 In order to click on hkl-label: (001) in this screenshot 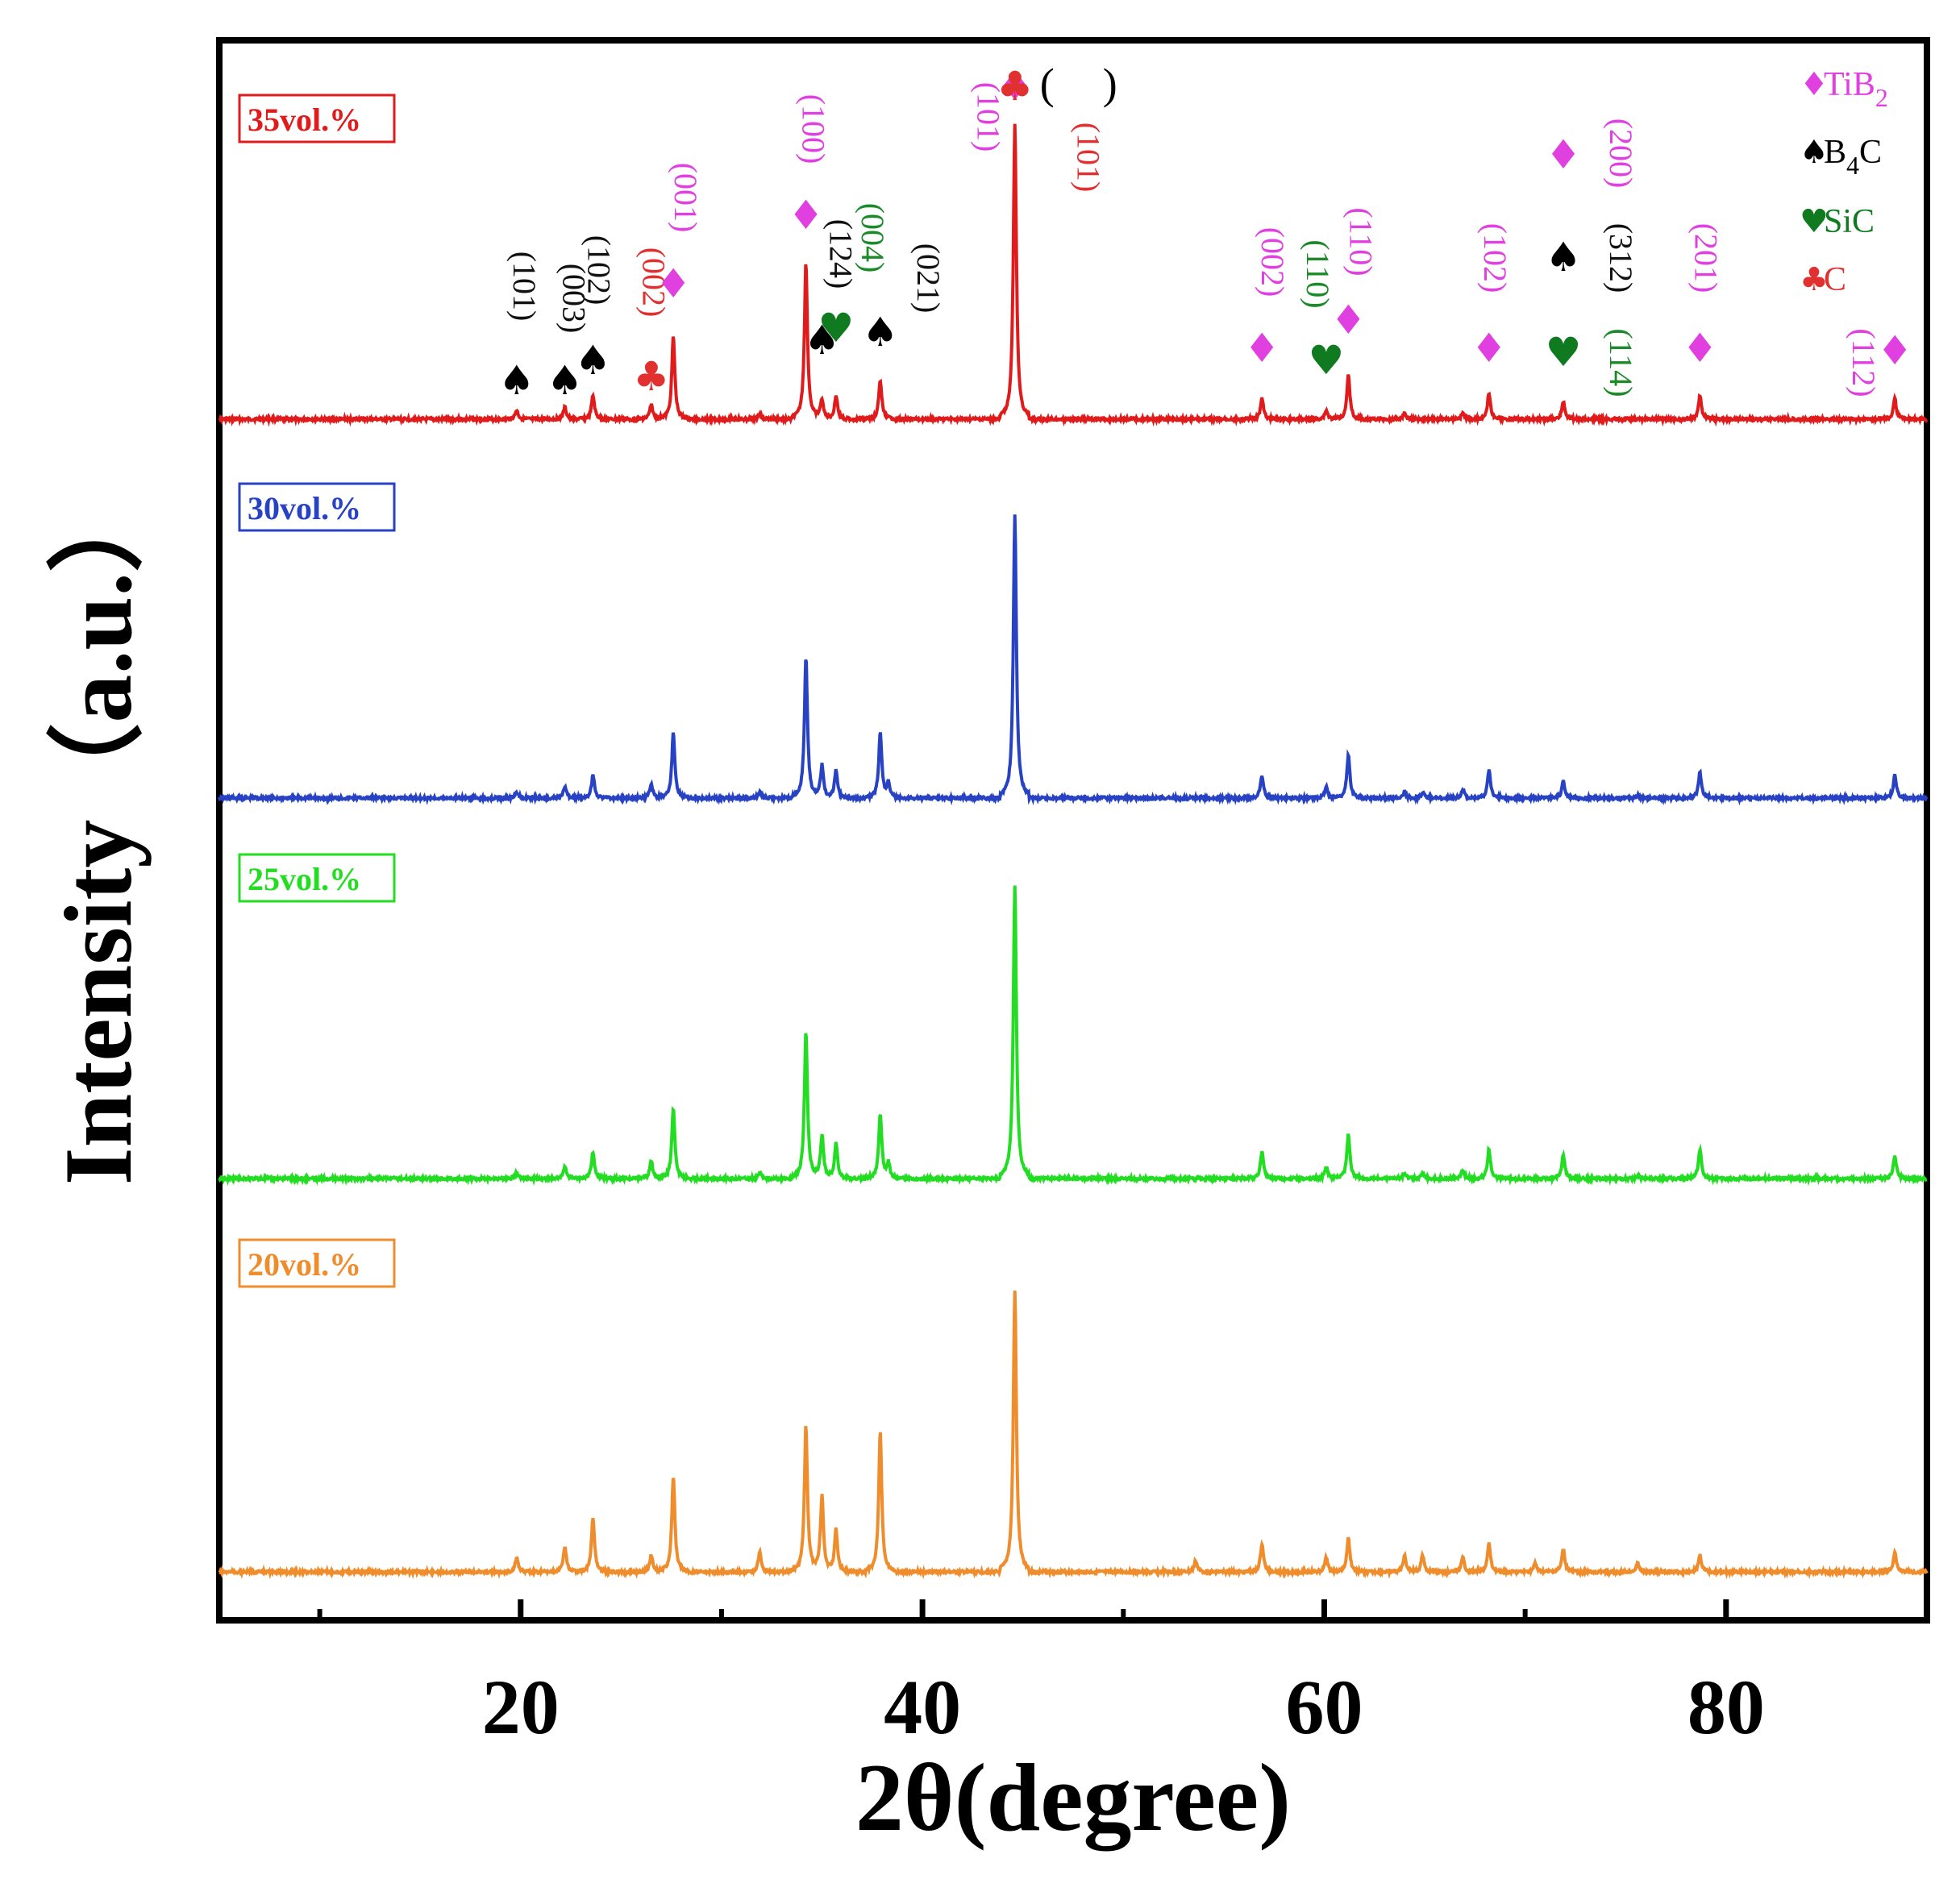, I will do `click(686, 198)`.